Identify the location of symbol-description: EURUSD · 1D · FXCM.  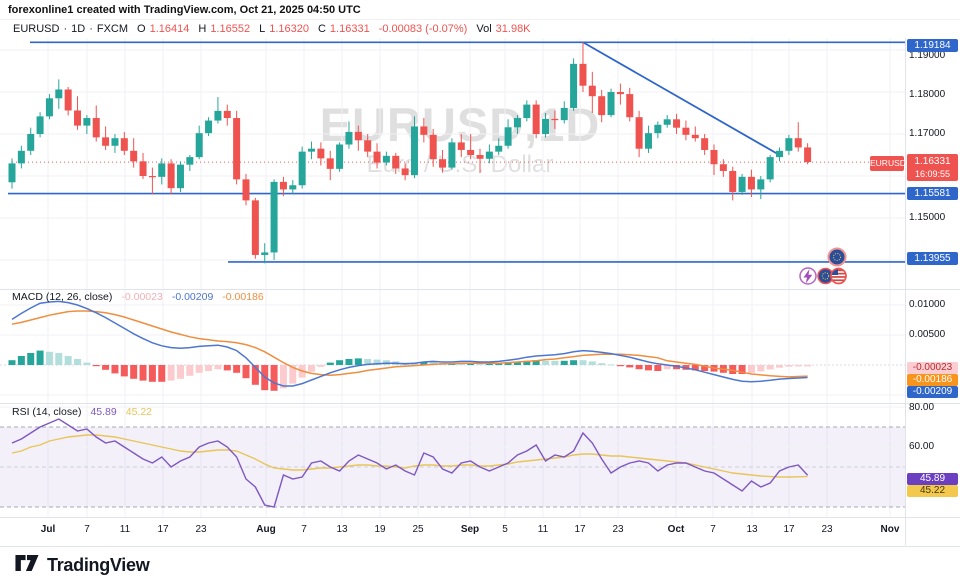
(70, 29).